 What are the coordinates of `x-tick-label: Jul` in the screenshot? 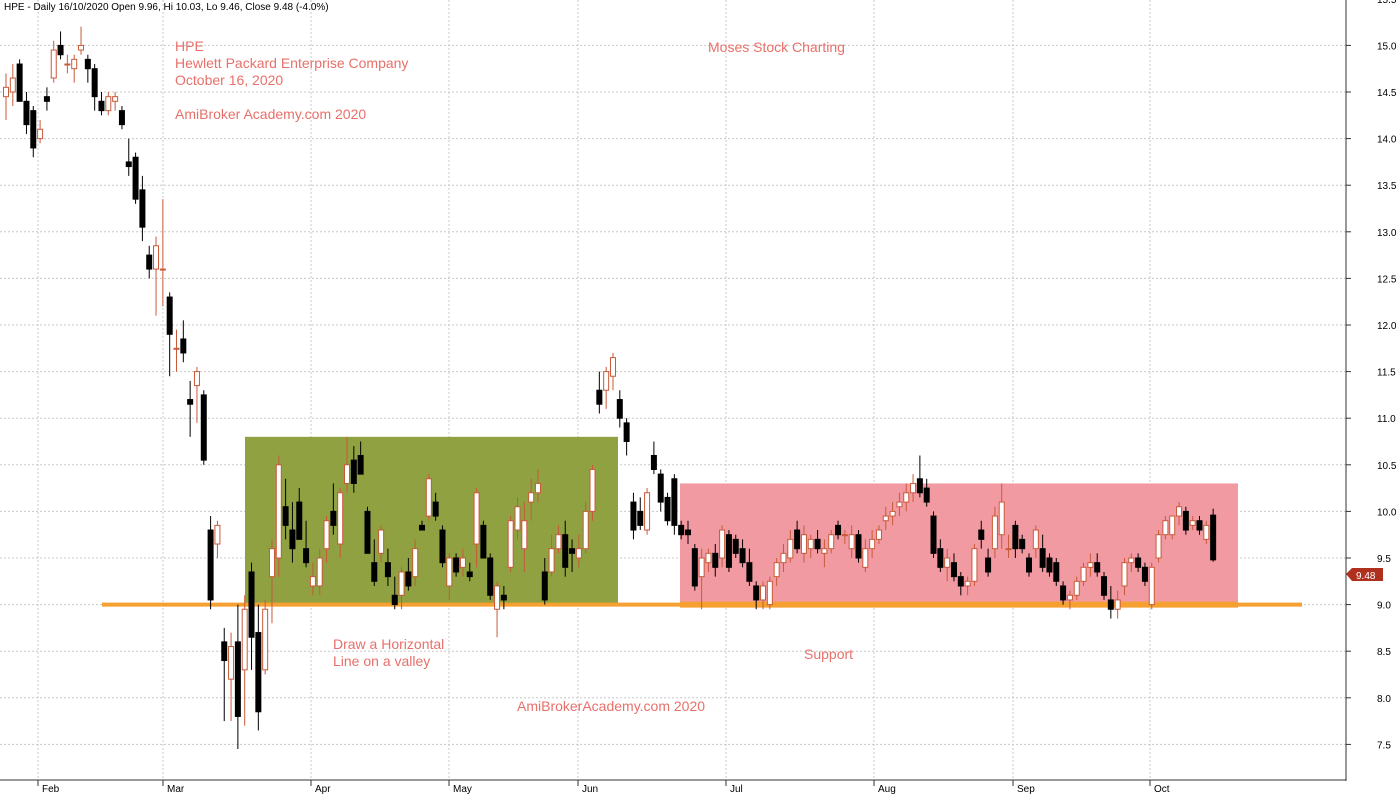 It's located at (736, 789).